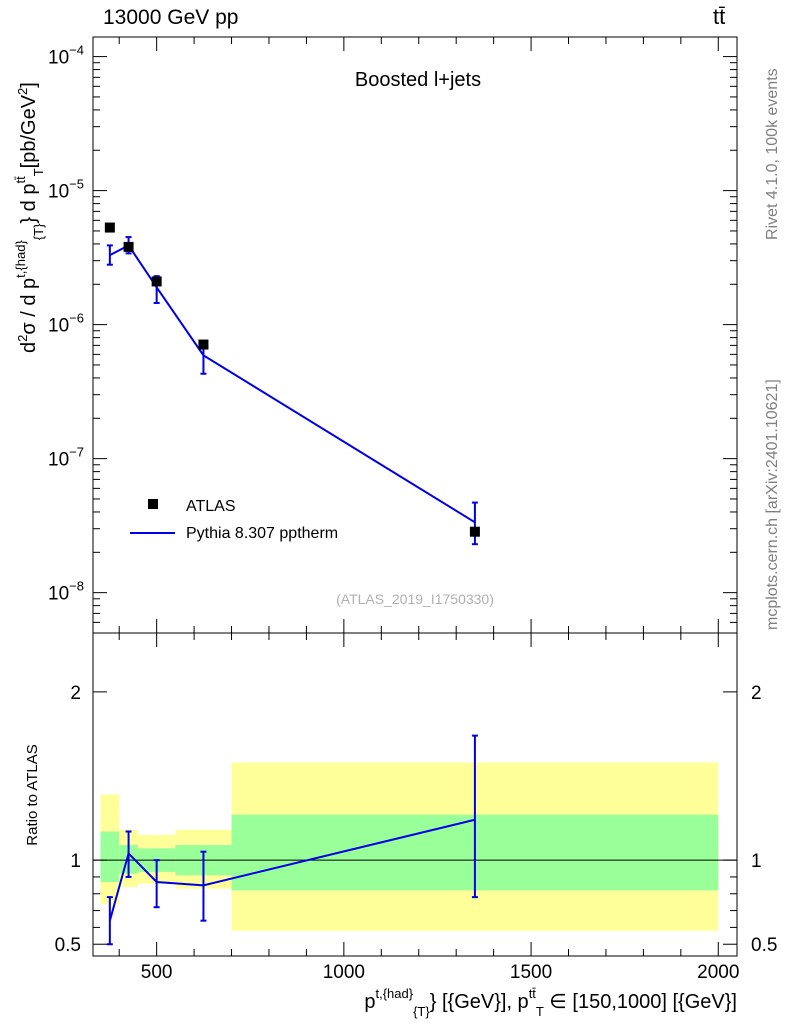  What do you see at coordinates (68, 945) in the screenshot?
I see `ratio-y-tick-label: 0.5` at bounding box center [68, 945].